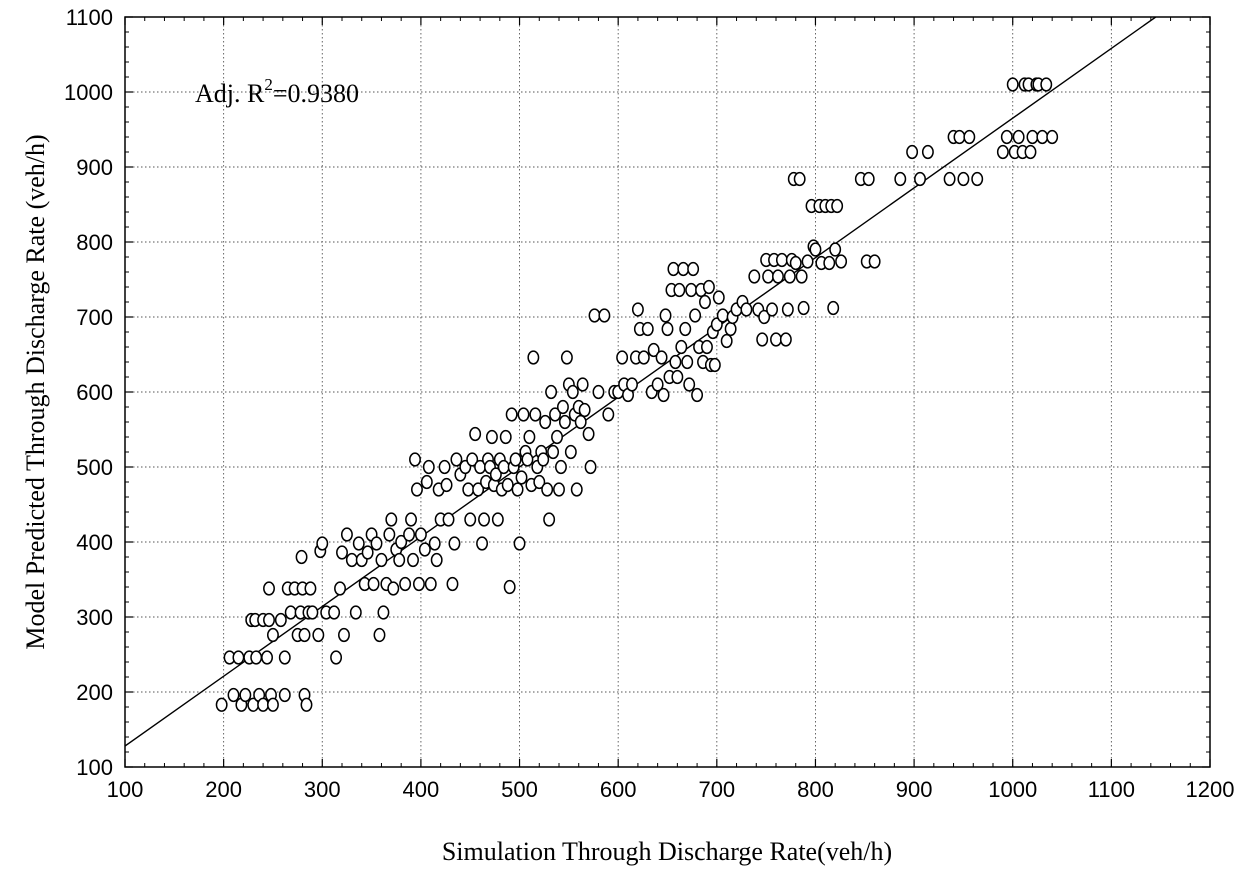  What do you see at coordinates (421, 789) in the screenshot?
I see `x-tick-label: 400` at bounding box center [421, 789].